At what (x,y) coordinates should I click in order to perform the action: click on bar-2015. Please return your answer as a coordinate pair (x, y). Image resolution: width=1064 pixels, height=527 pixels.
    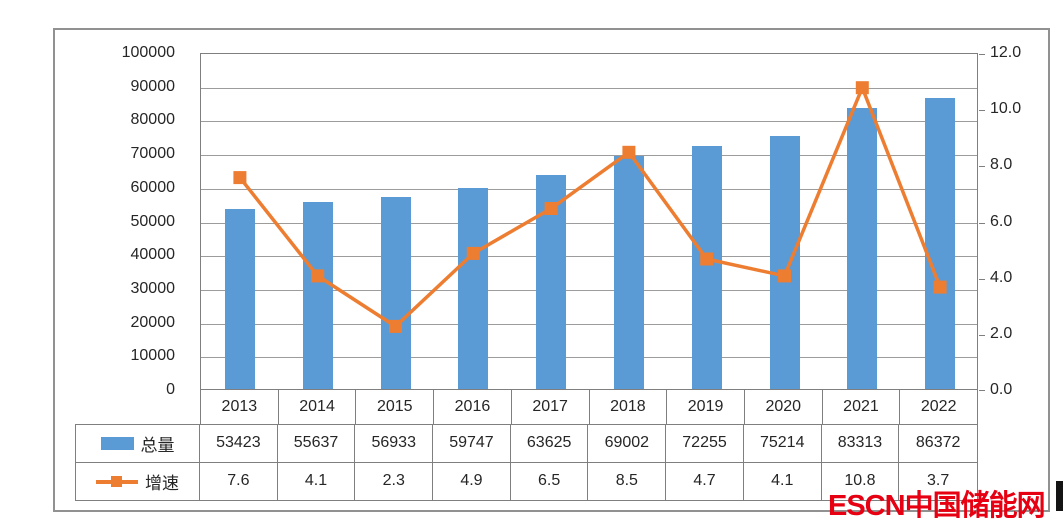
    Looking at the image, I should click on (395, 293).